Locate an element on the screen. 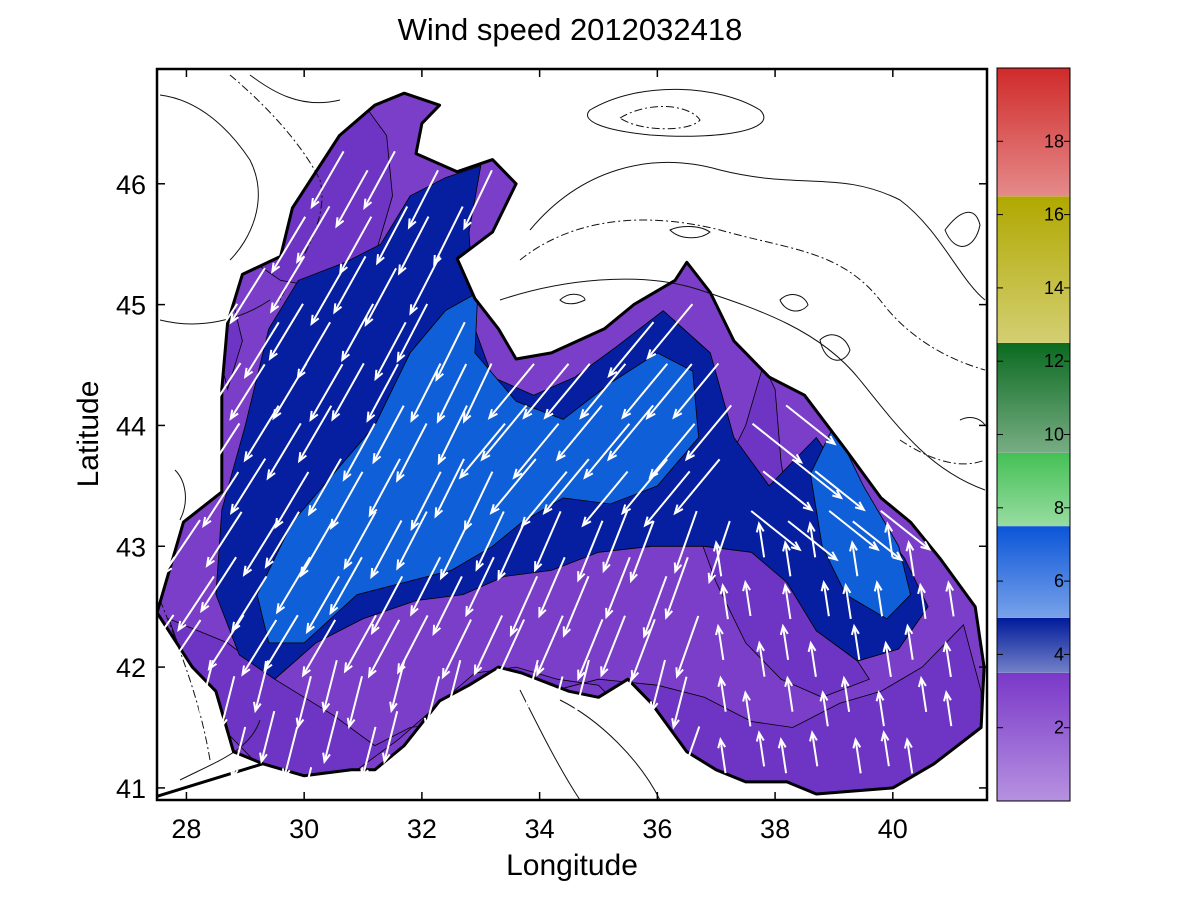 This screenshot has width=1200, height=900. y-tick-label: 45 is located at coordinates (131, 306).